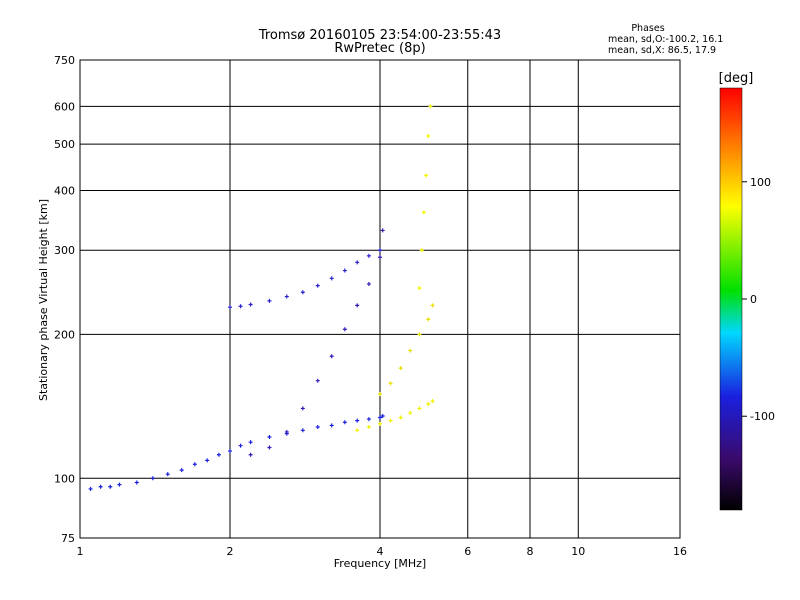 Image resolution: width=800 pixels, height=600 pixels. I want to click on colorbar-tick-label: 100, so click(760, 182).